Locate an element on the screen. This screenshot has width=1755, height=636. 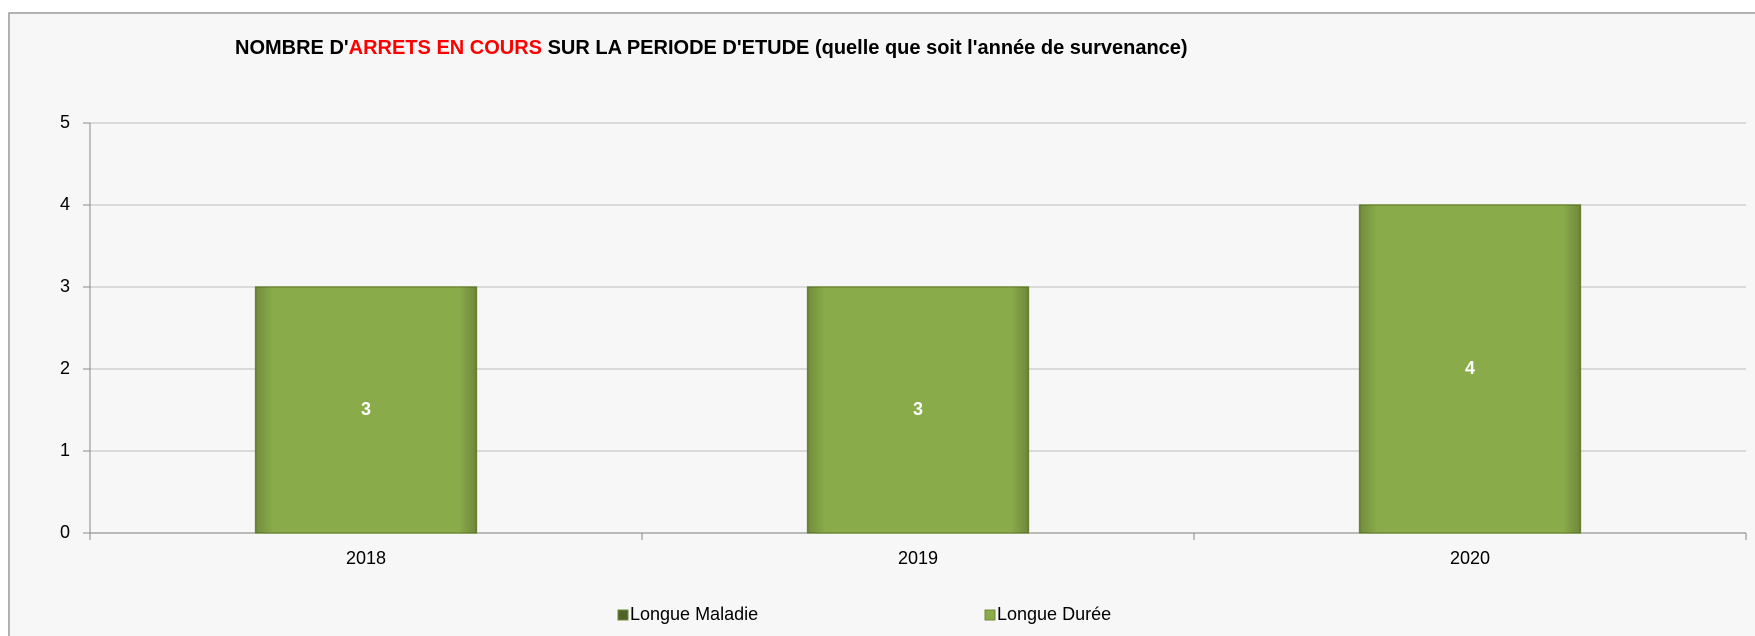
y-tick-label: 3 is located at coordinates (65, 286).